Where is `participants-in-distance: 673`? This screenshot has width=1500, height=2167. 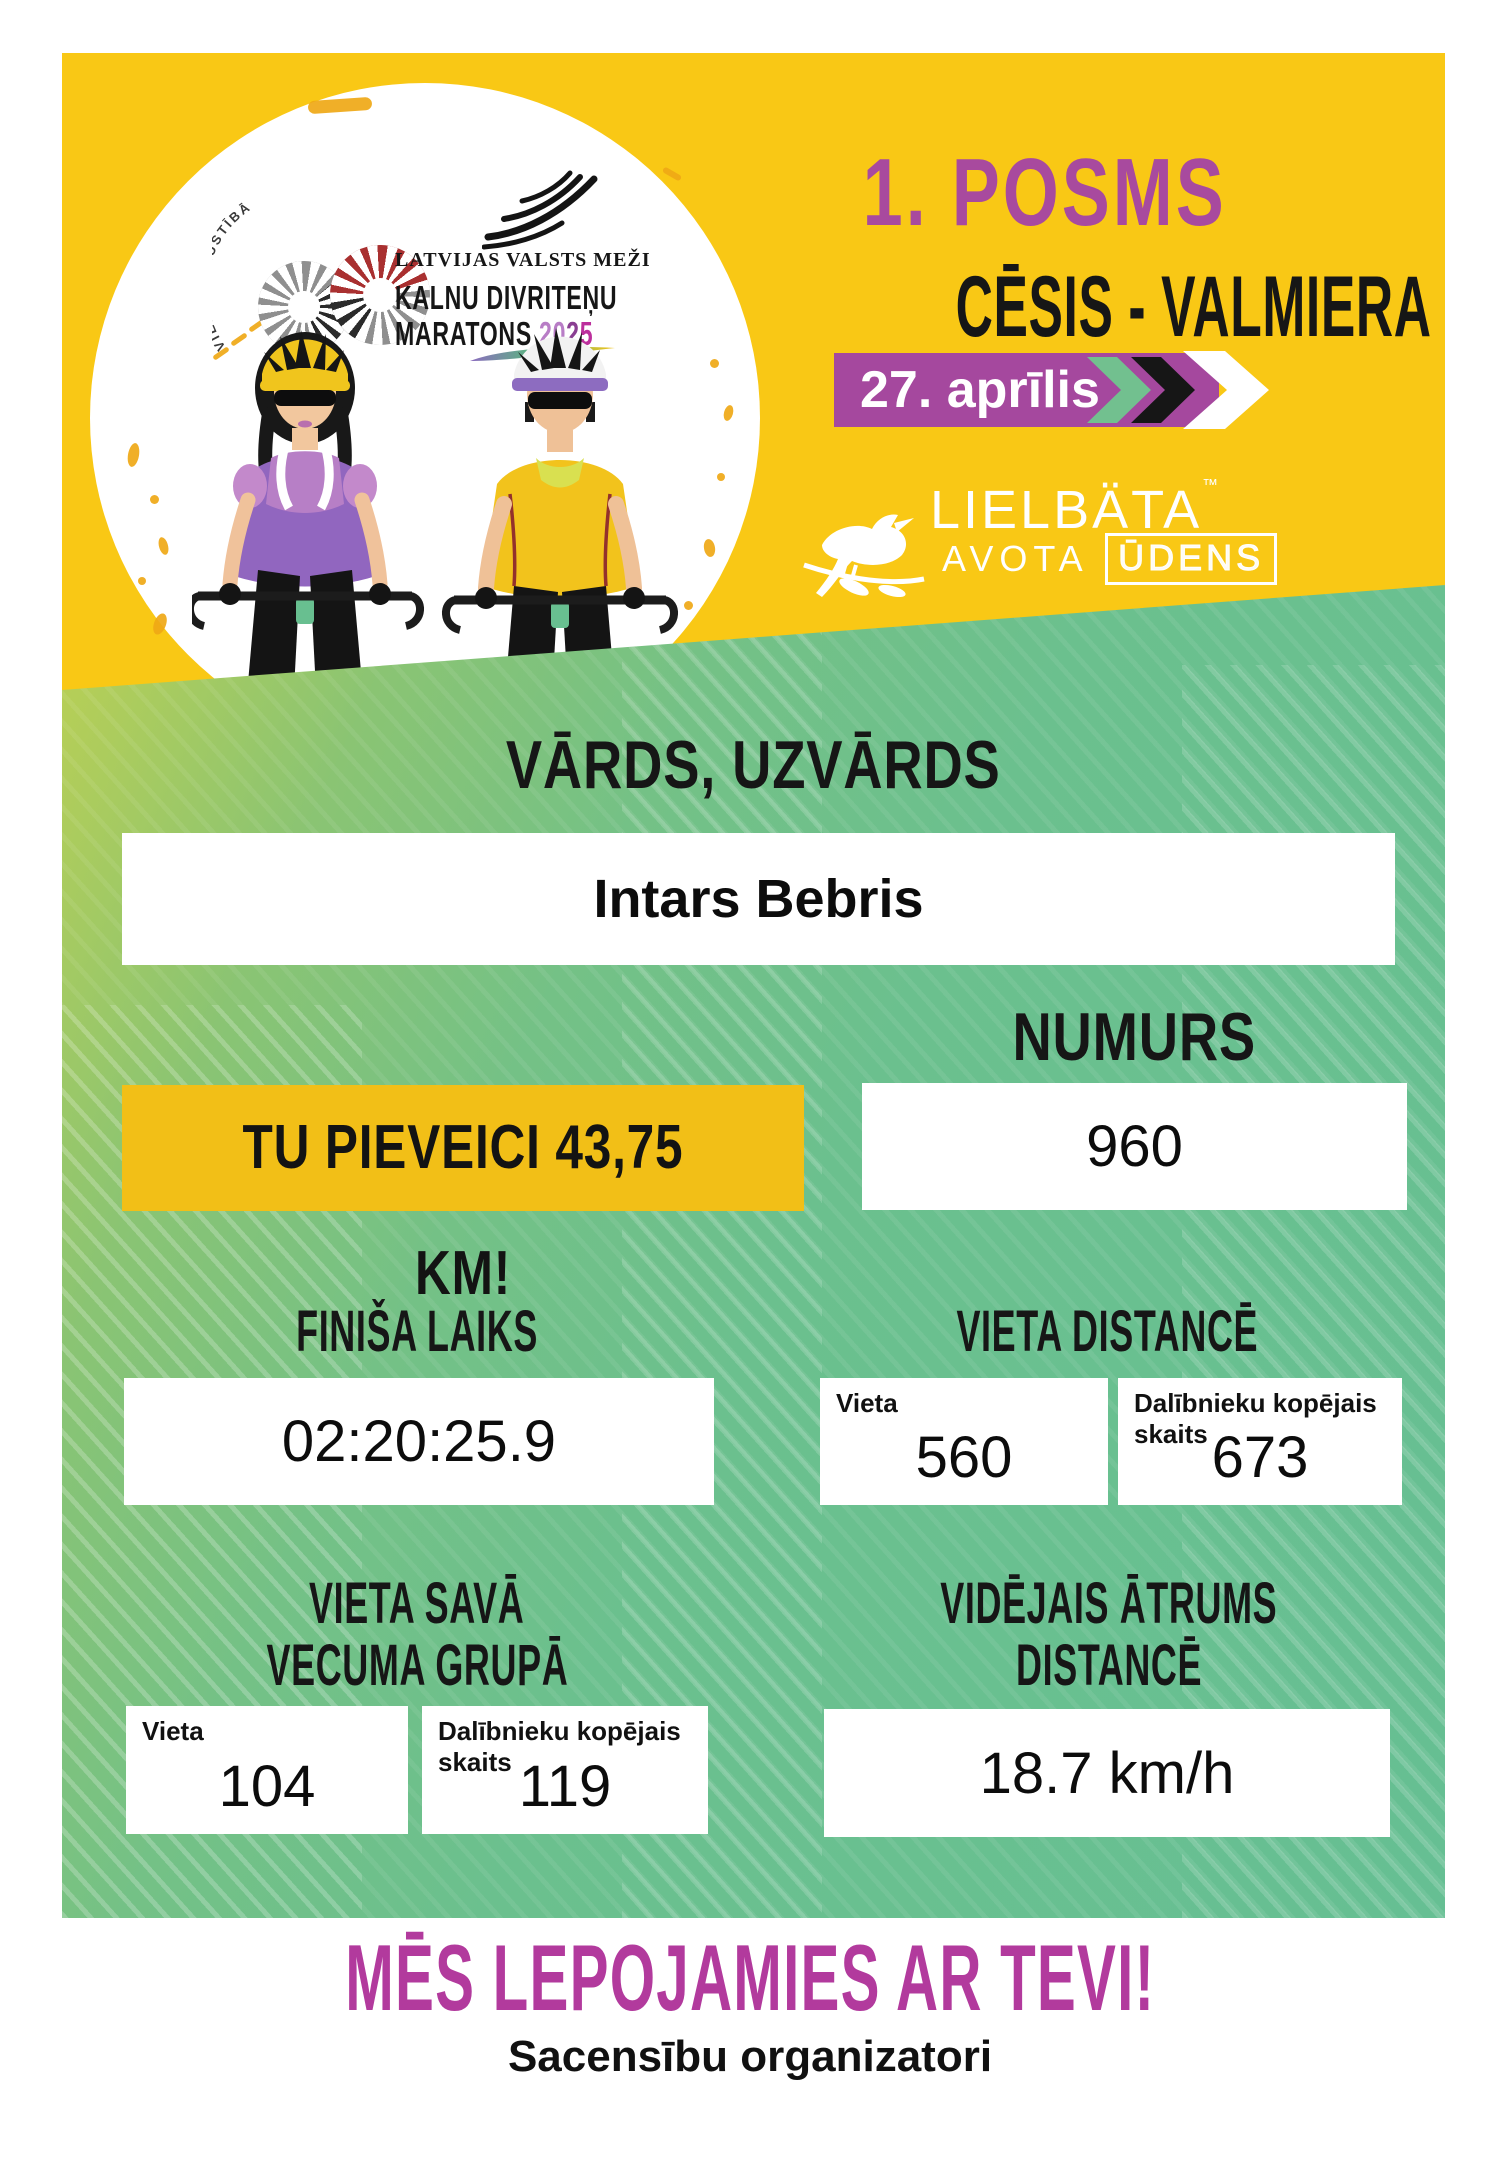 participants-in-distance: 673 is located at coordinates (1260, 1457).